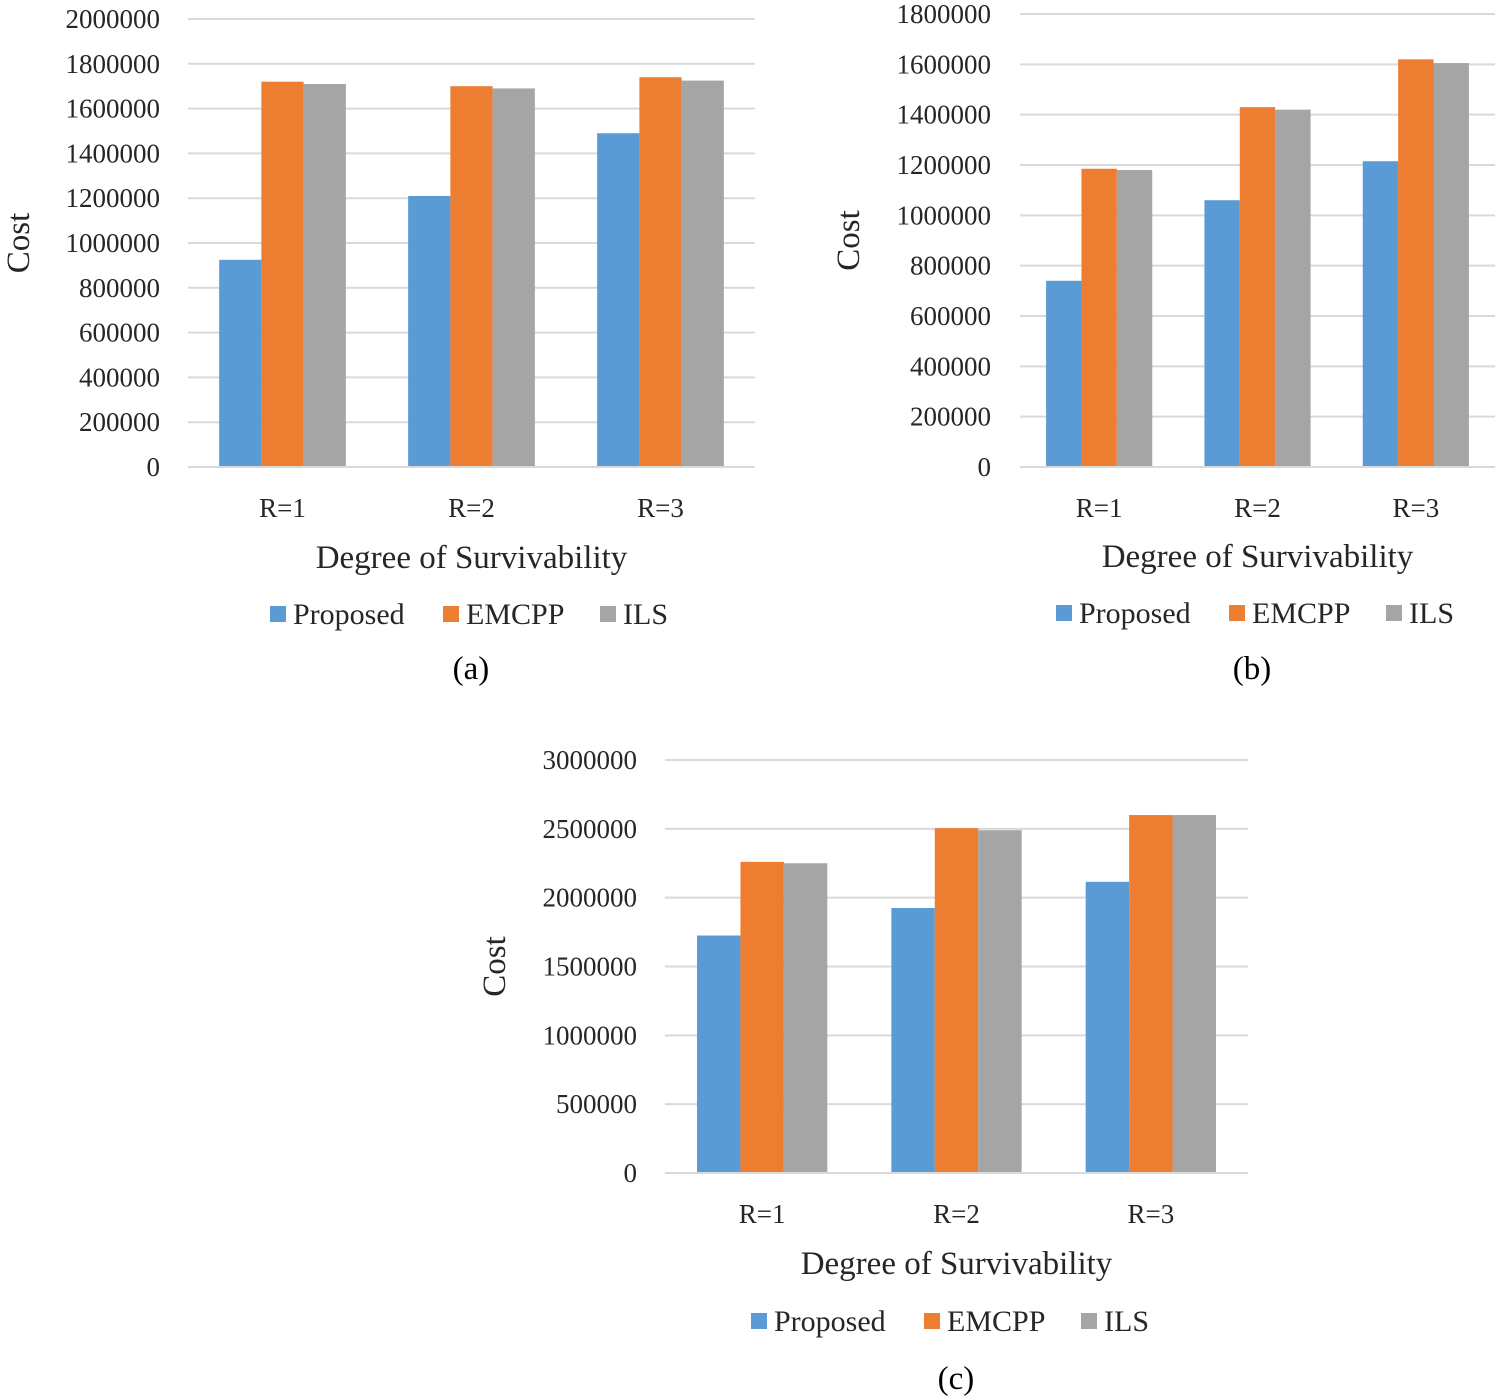 This screenshot has width=1500, height=1400. I want to click on y-tick-label: 2500000, so click(590, 829).